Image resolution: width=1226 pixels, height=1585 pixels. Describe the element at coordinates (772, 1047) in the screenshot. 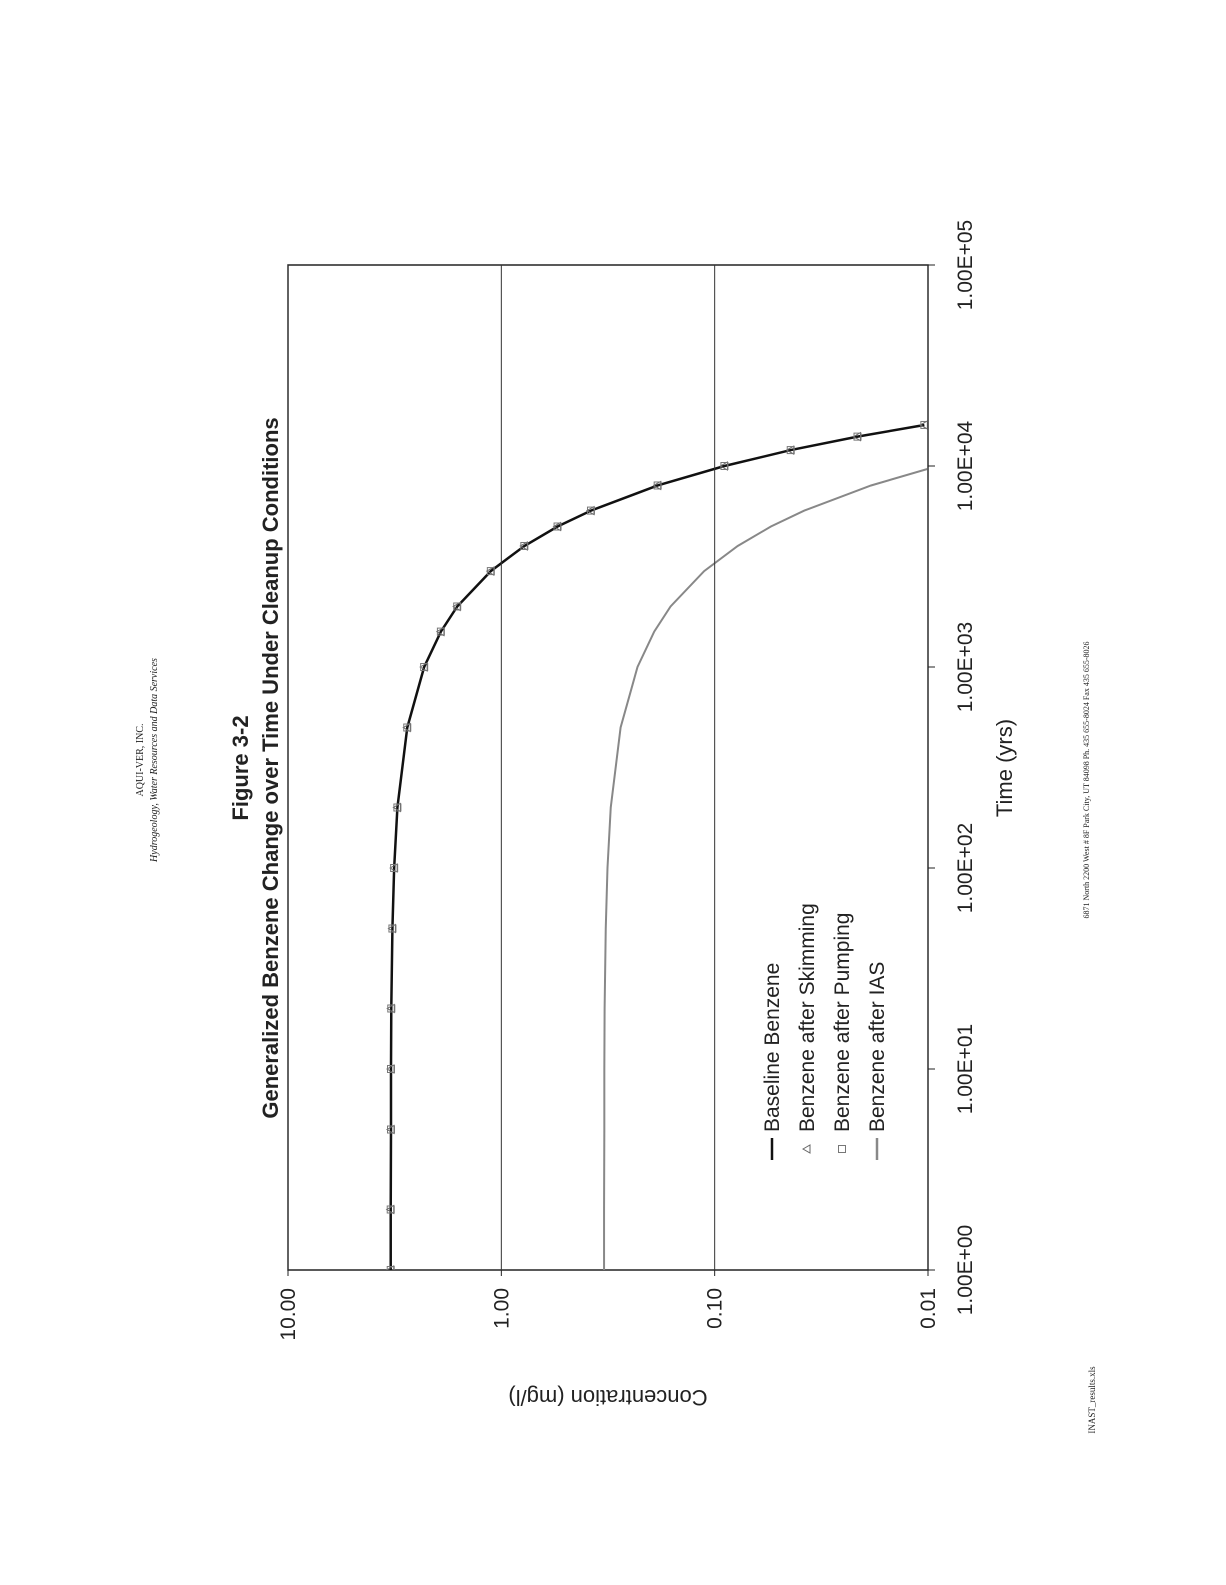

I see `legend-label: Baseline Benzene` at that location.